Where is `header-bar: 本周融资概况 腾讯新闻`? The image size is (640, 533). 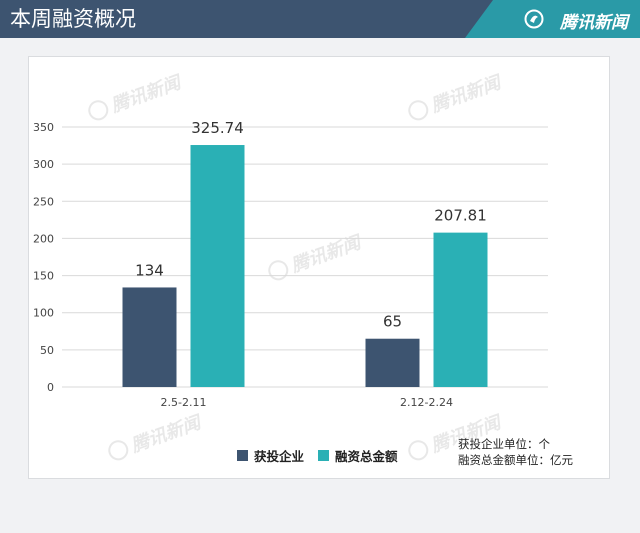
header-bar: 本周融资概况 腾讯新闻 is located at coordinates (320, 19).